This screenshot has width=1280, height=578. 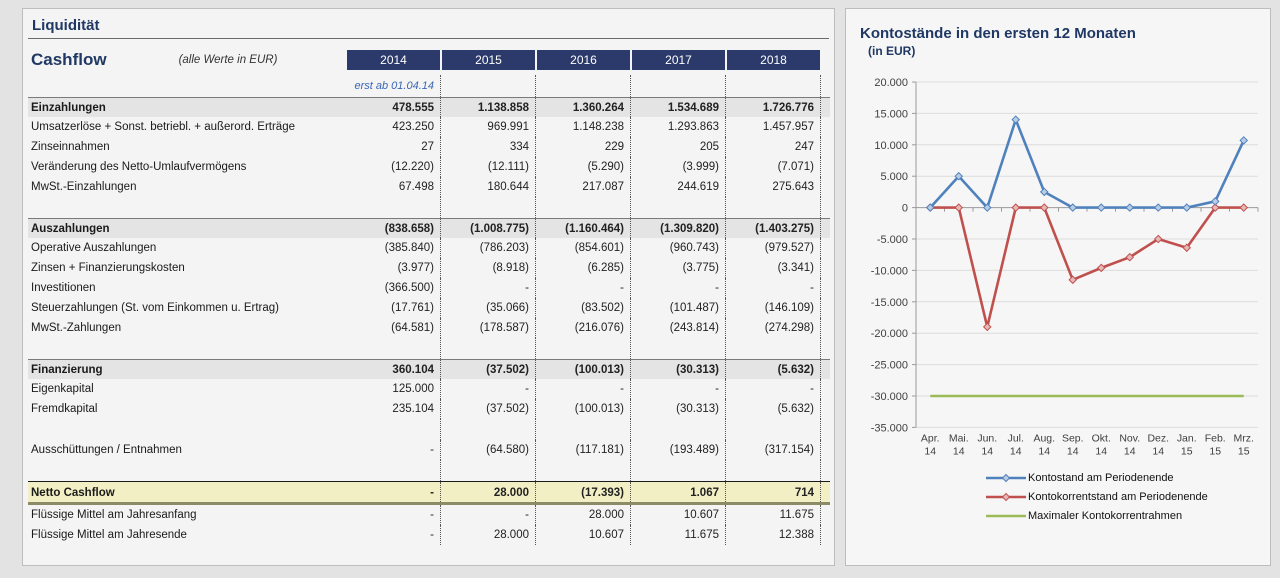 I want to click on row-label: Investitionen, so click(x=63, y=288).